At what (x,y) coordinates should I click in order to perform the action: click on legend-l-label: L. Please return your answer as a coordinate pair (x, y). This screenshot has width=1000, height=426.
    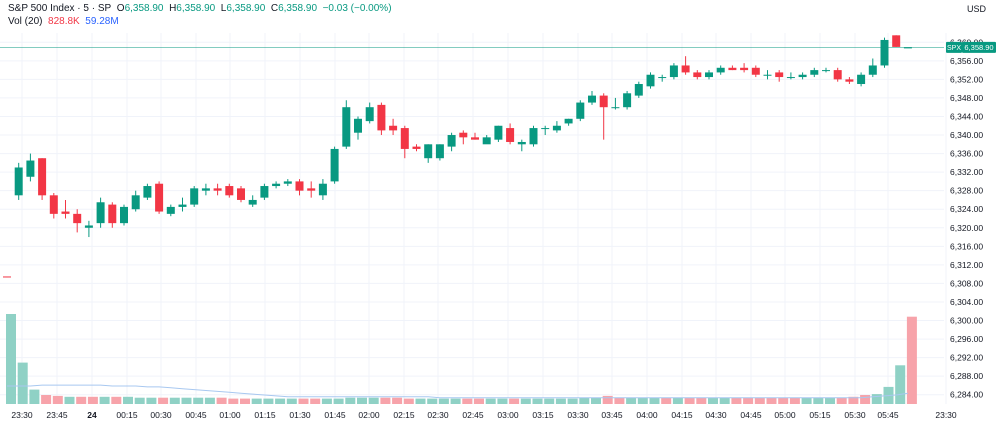
    Looking at the image, I should click on (223, 8).